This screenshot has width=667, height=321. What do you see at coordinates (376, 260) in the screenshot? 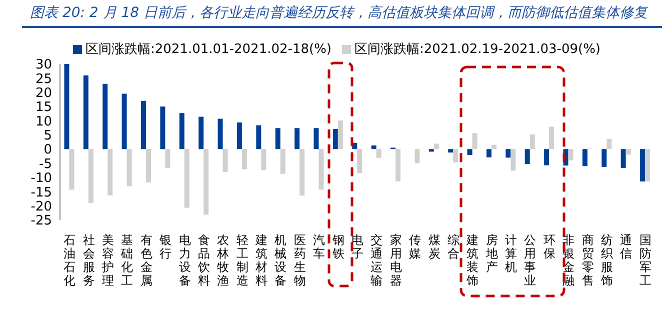
I see `x-tick-label: 交通运输` at bounding box center [376, 260].